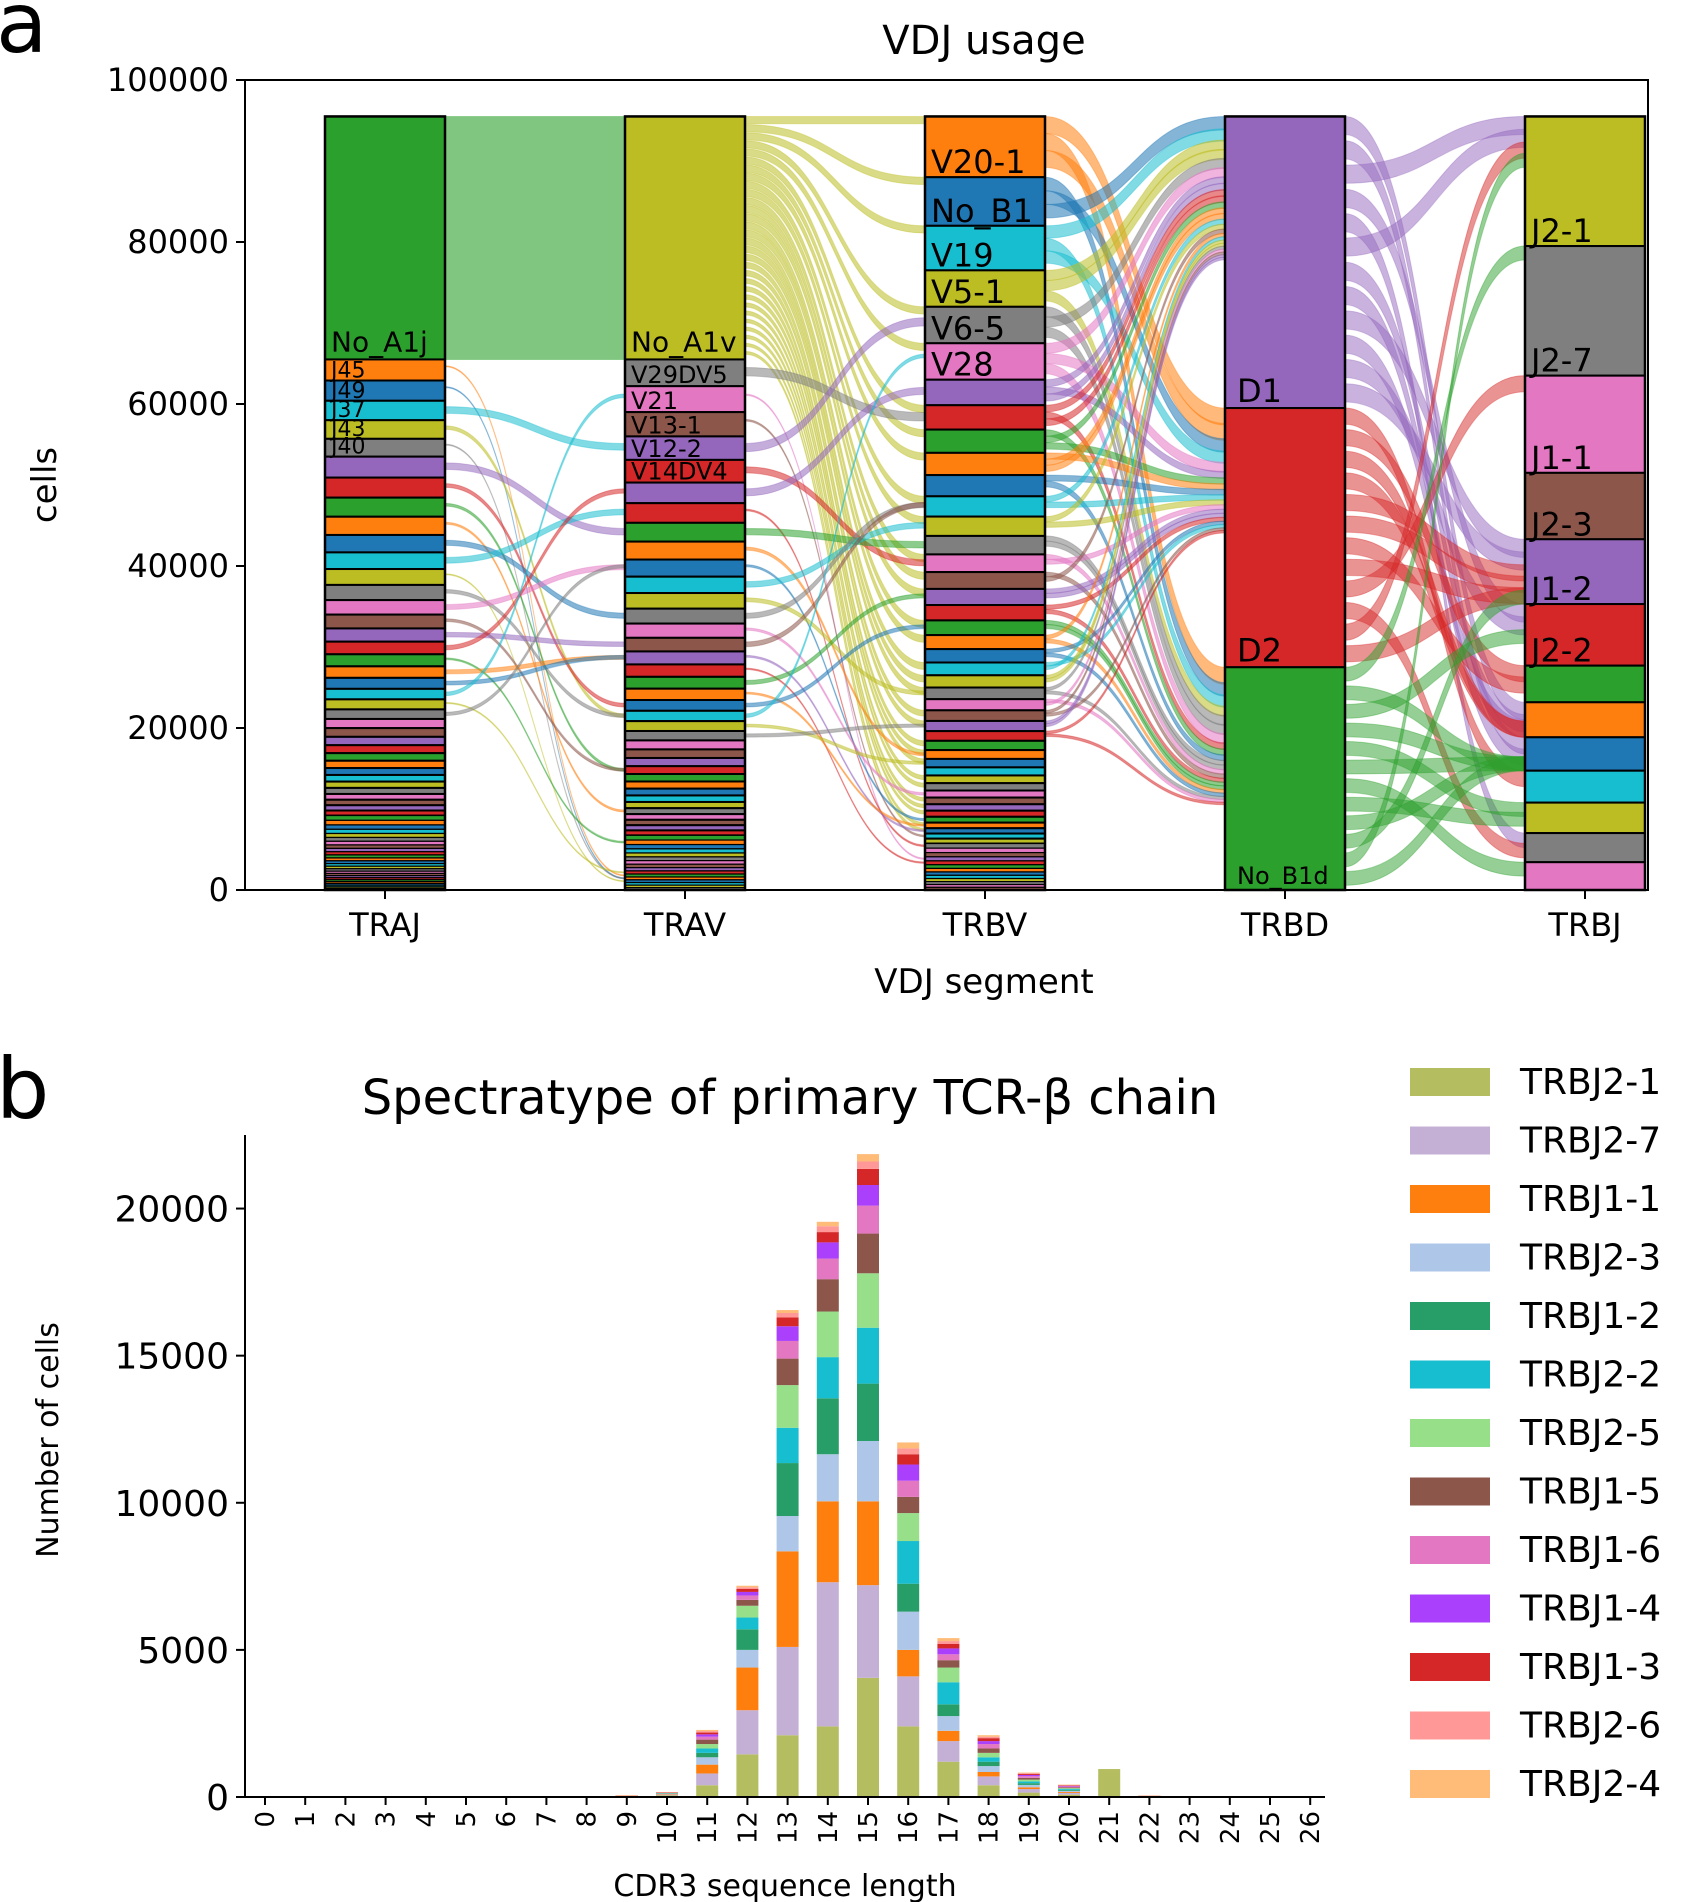 The height and width of the screenshot is (1902, 1705). What do you see at coordinates (962, 255) in the screenshot?
I see `segment-label: V19` at bounding box center [962, 255].